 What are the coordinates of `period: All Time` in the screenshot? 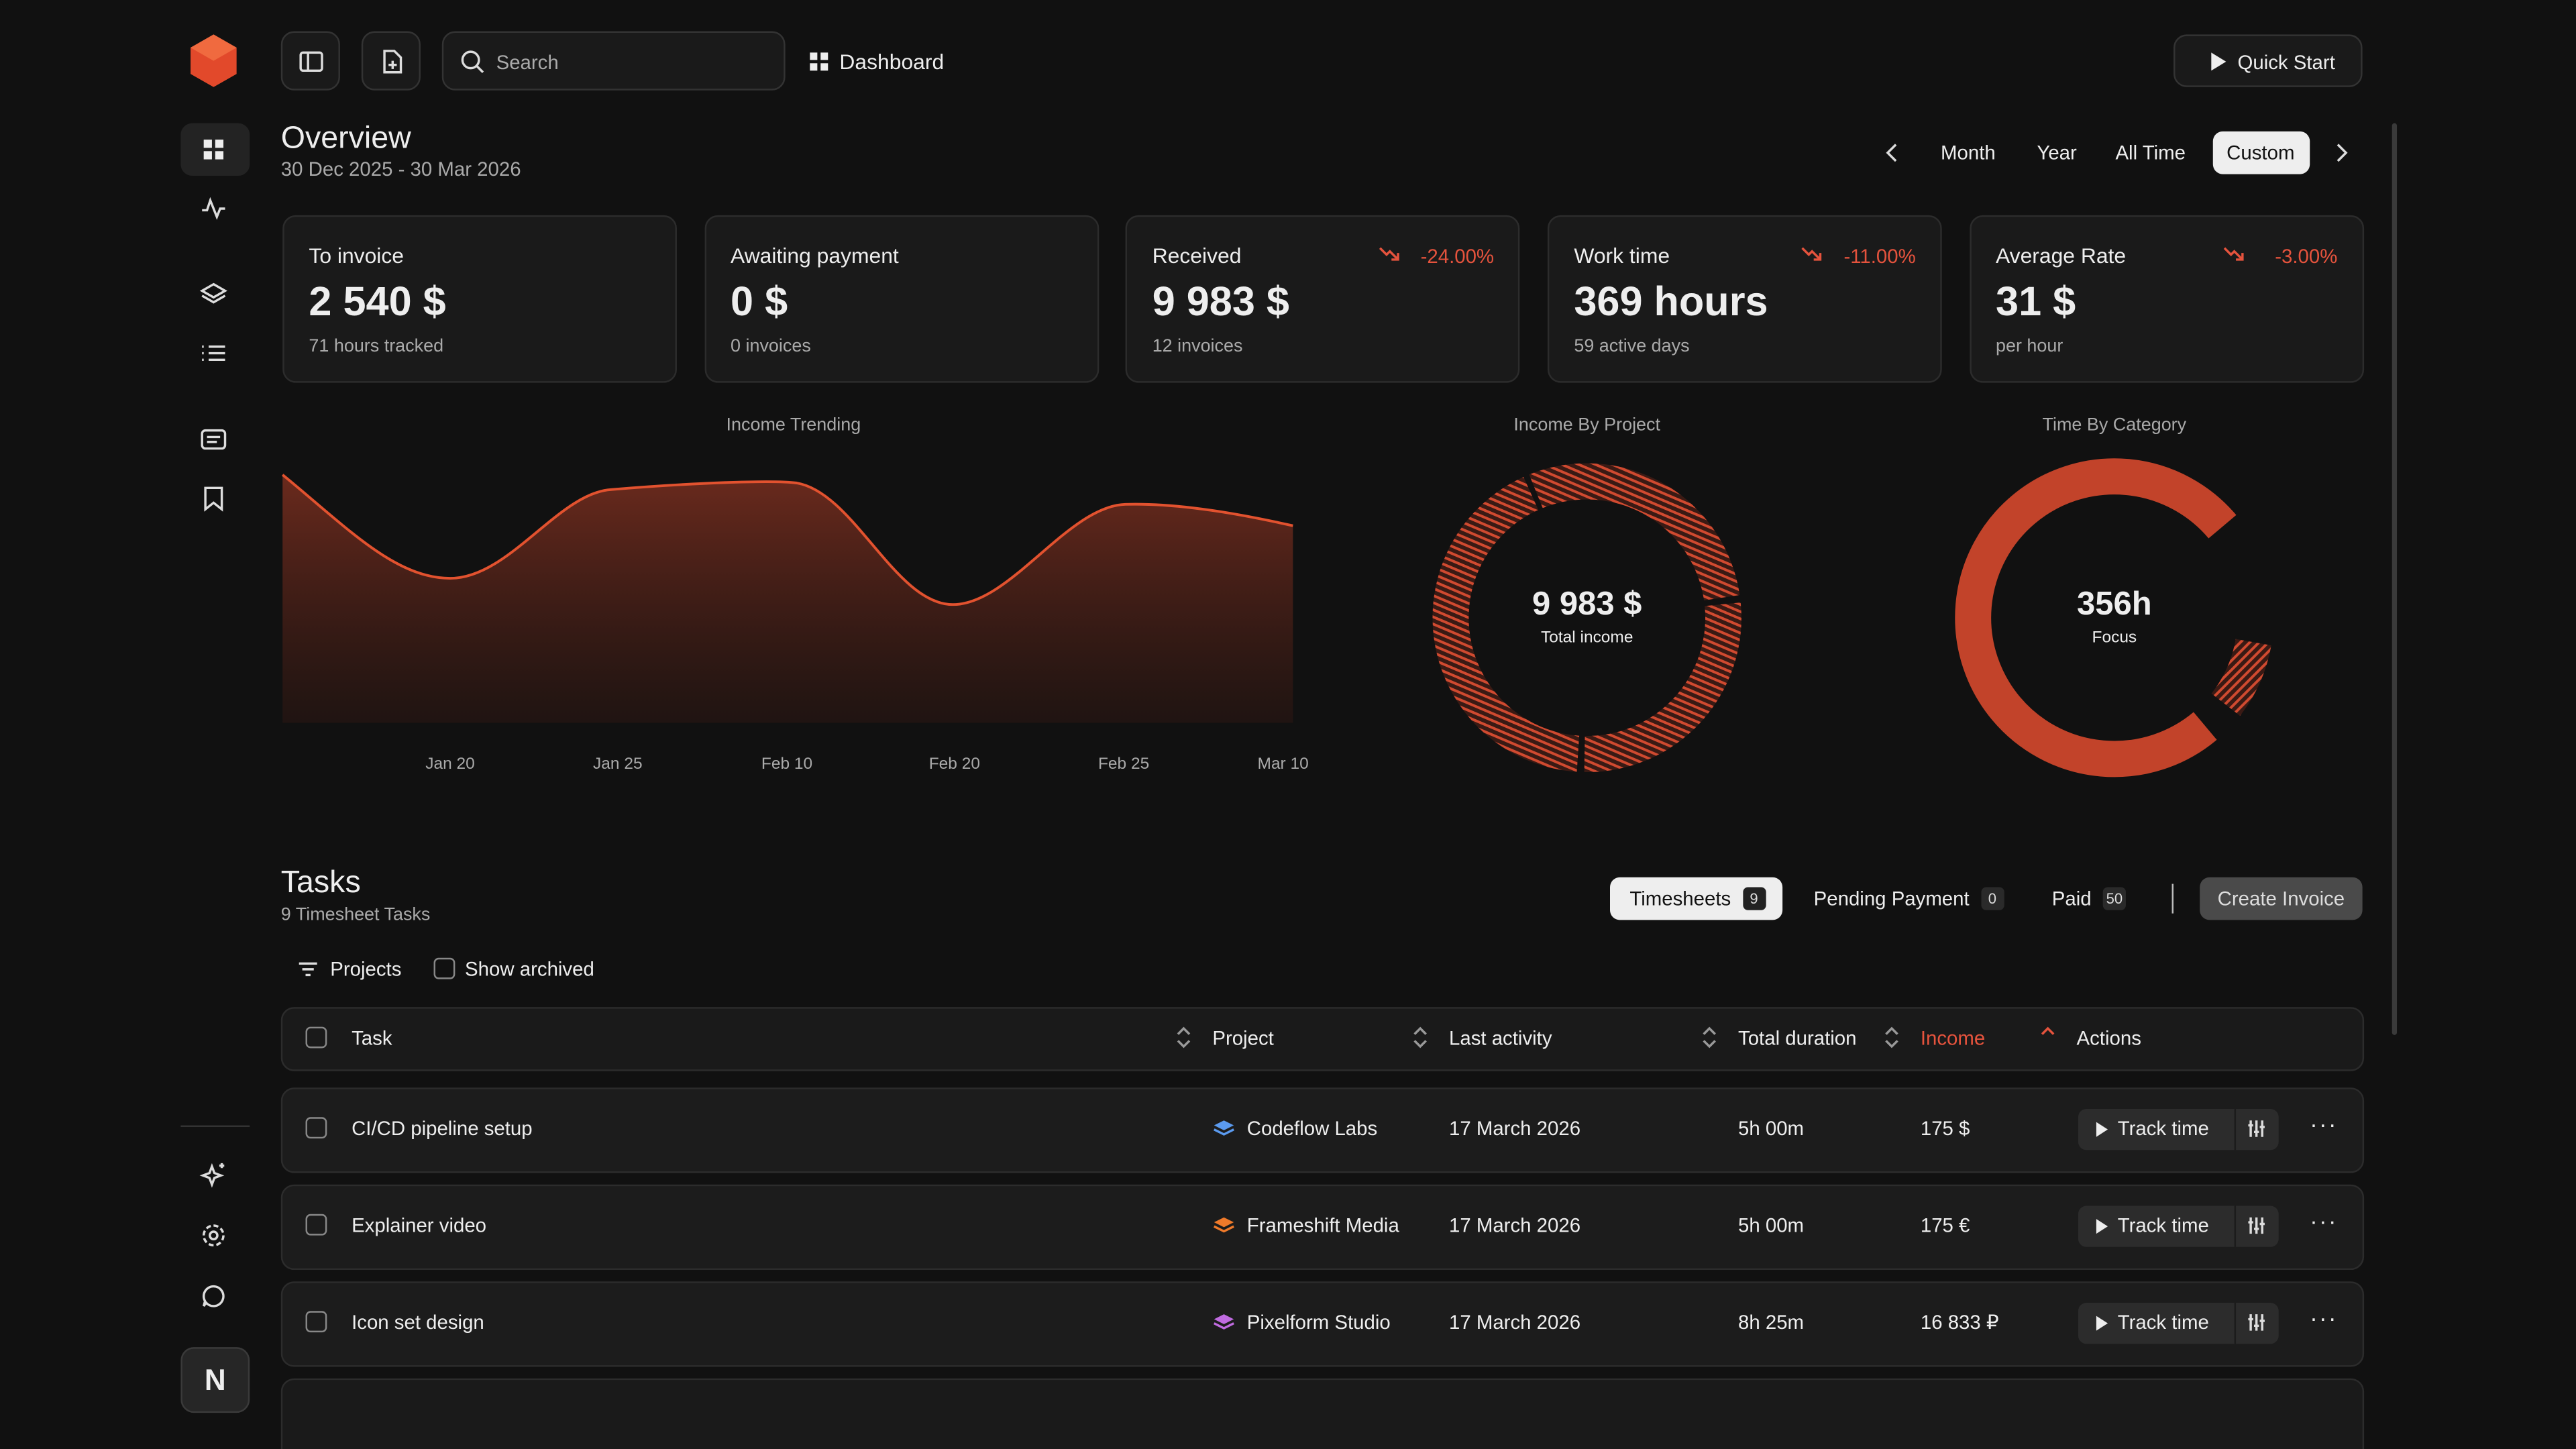 It's located at (2150, 152).